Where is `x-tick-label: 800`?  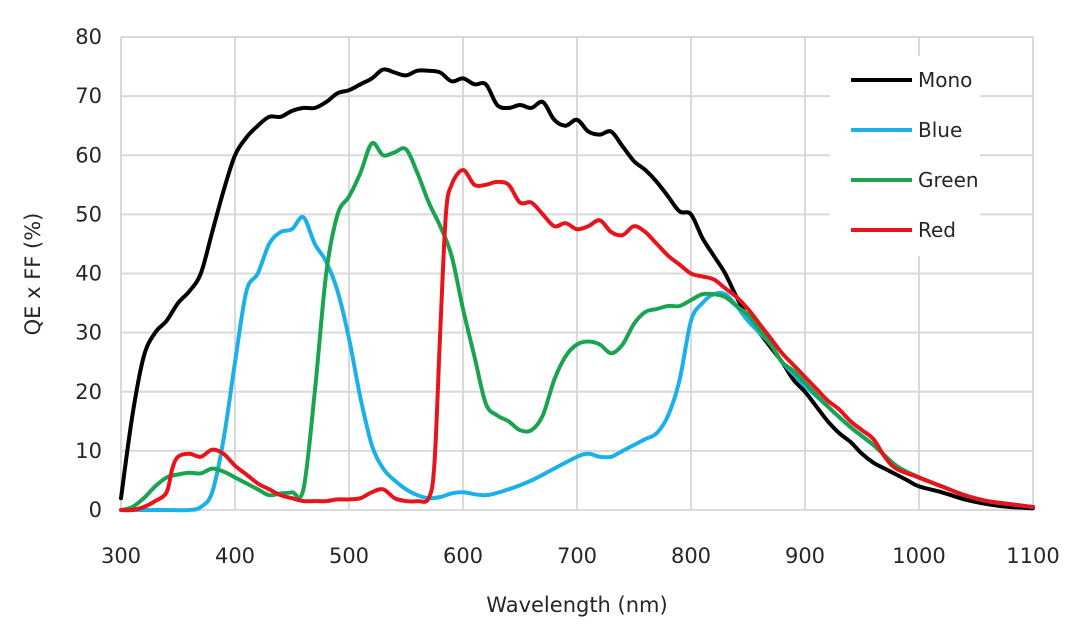 x-tick-label: 800 is located at coordinates (691, 556).